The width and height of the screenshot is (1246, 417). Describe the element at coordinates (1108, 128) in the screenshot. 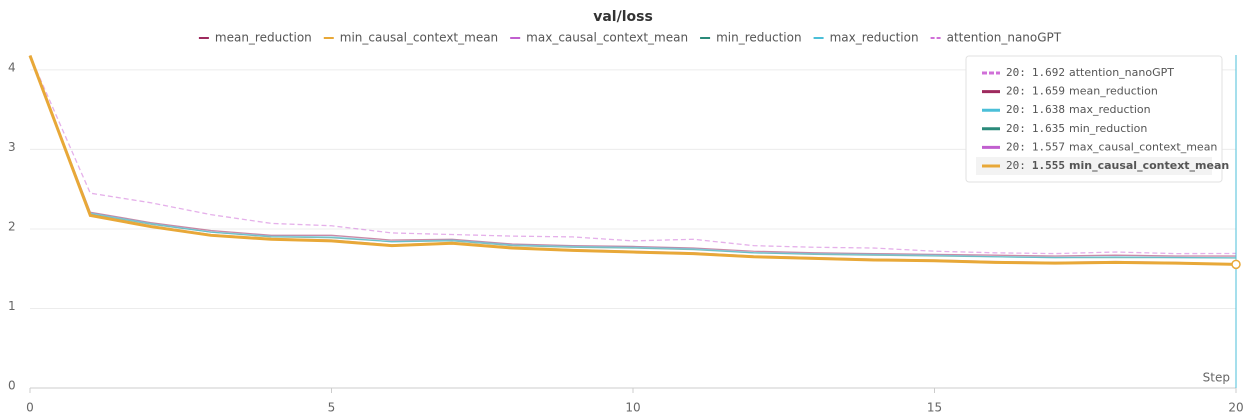

I see `tooltip-name: min_reduction` at that location.